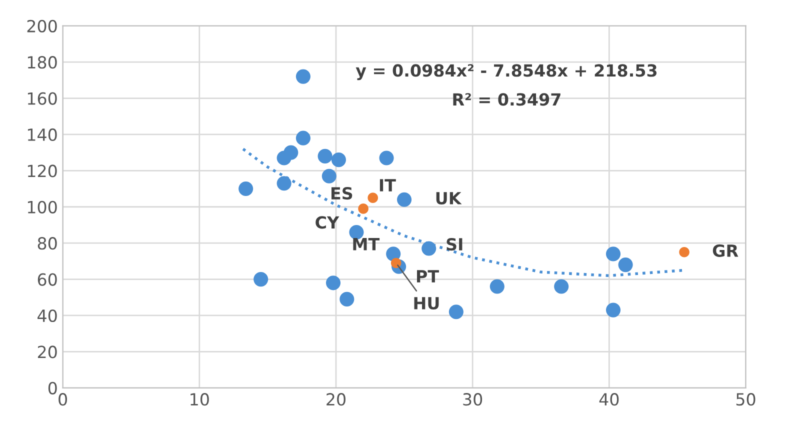  What do you see at coordinates (426, 303) in the screenshot?
I see `annotation: HU` at bounding box center [426, 303].